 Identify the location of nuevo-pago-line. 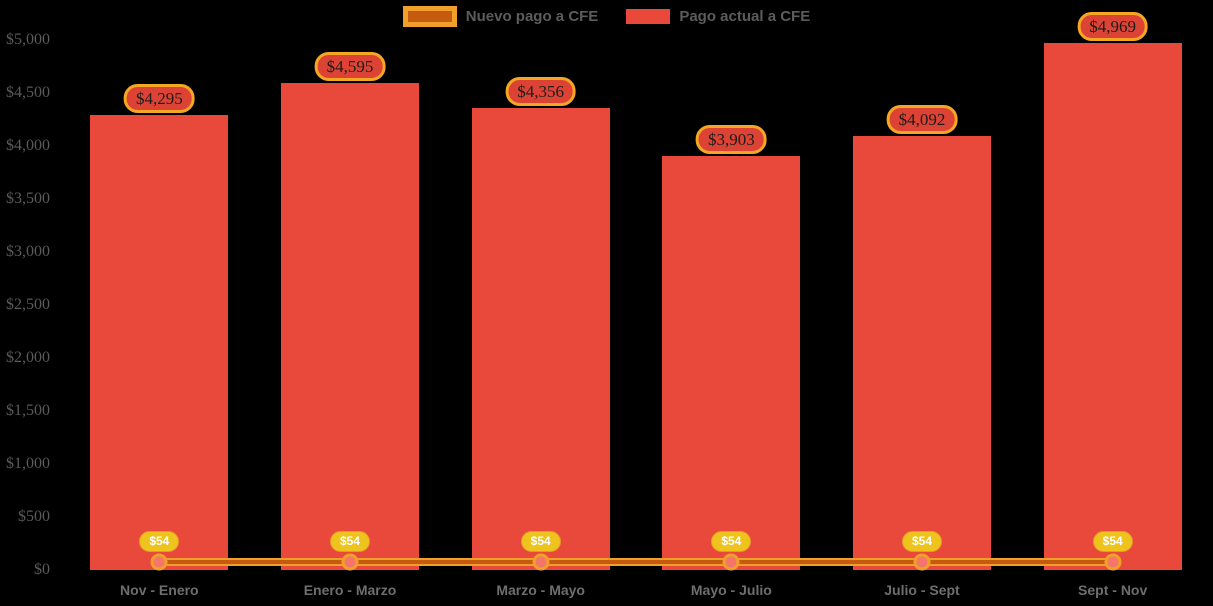
(636, 562).